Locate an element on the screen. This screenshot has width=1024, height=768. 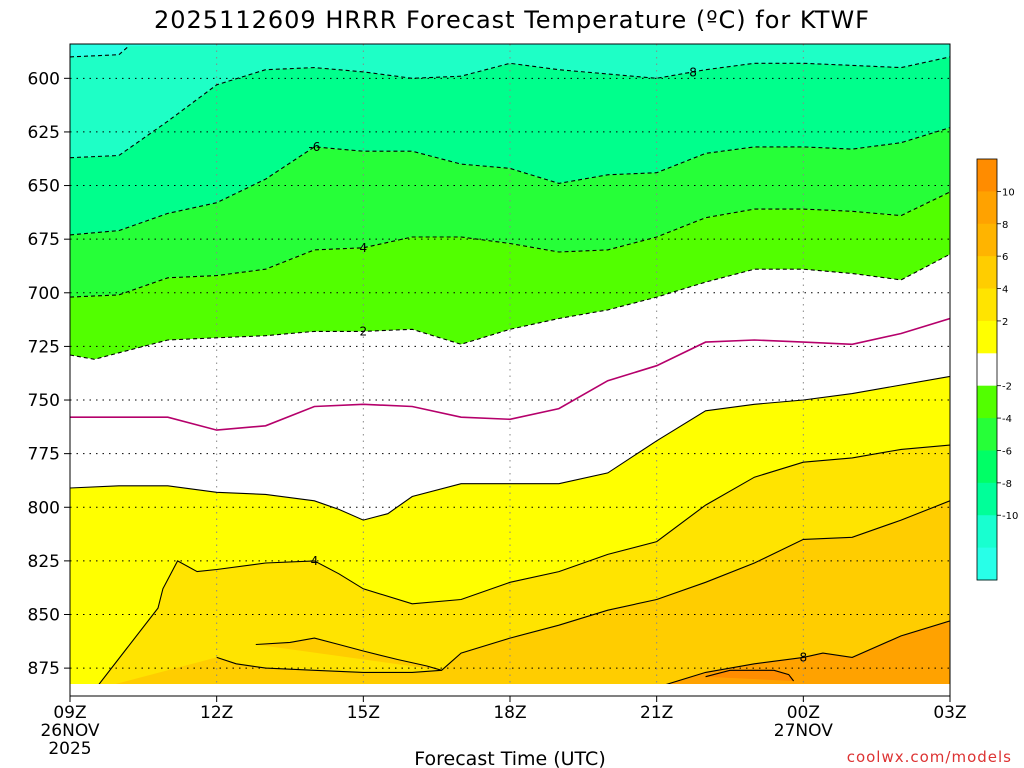
x-axis-label: Forecast Time (UTC) is located at coordinates (509, 758).